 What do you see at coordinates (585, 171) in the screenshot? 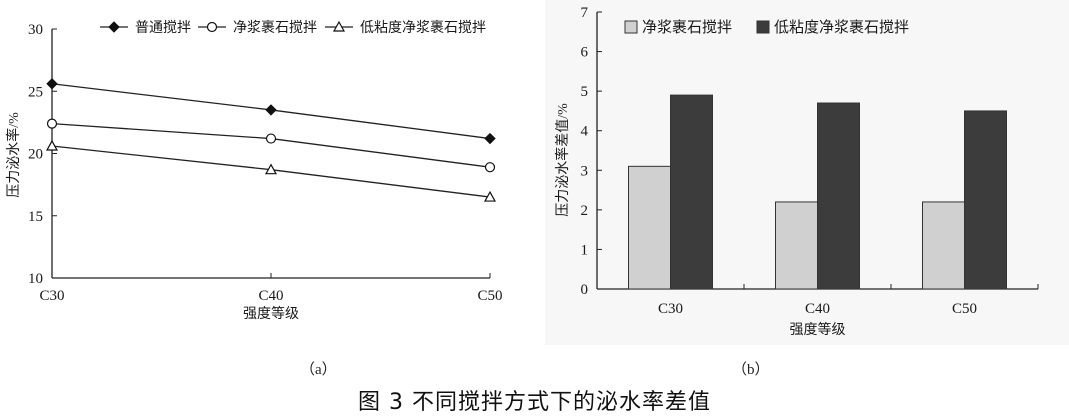
I see `y-tick-label: 3` at bounding box center [585, 171].